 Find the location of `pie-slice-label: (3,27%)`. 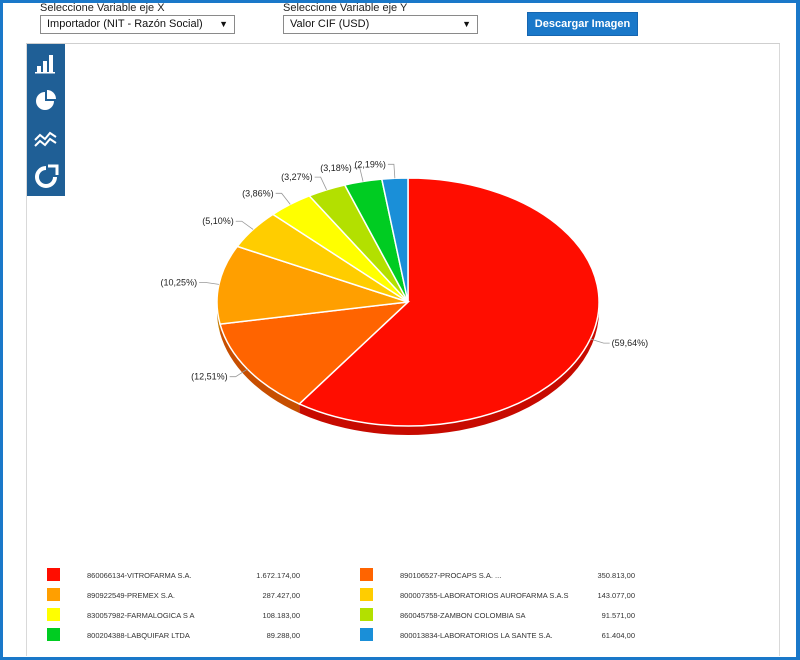

pie-slice-label: (3,27%) is located at coordinates (297, 177).